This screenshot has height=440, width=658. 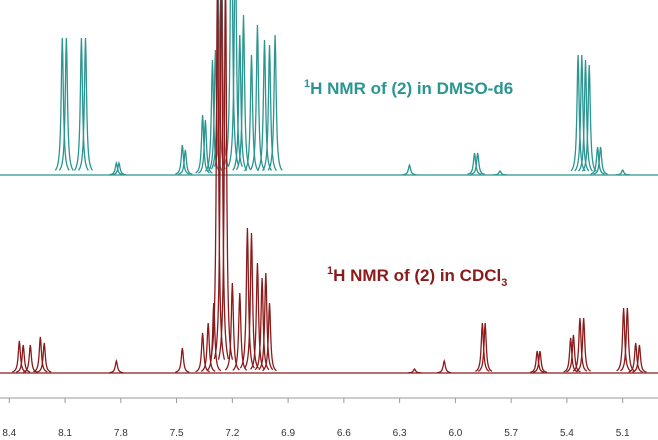 I want to click on series-label: 1H NMR of (2) in CDCl3, so click(x=417, y=277).